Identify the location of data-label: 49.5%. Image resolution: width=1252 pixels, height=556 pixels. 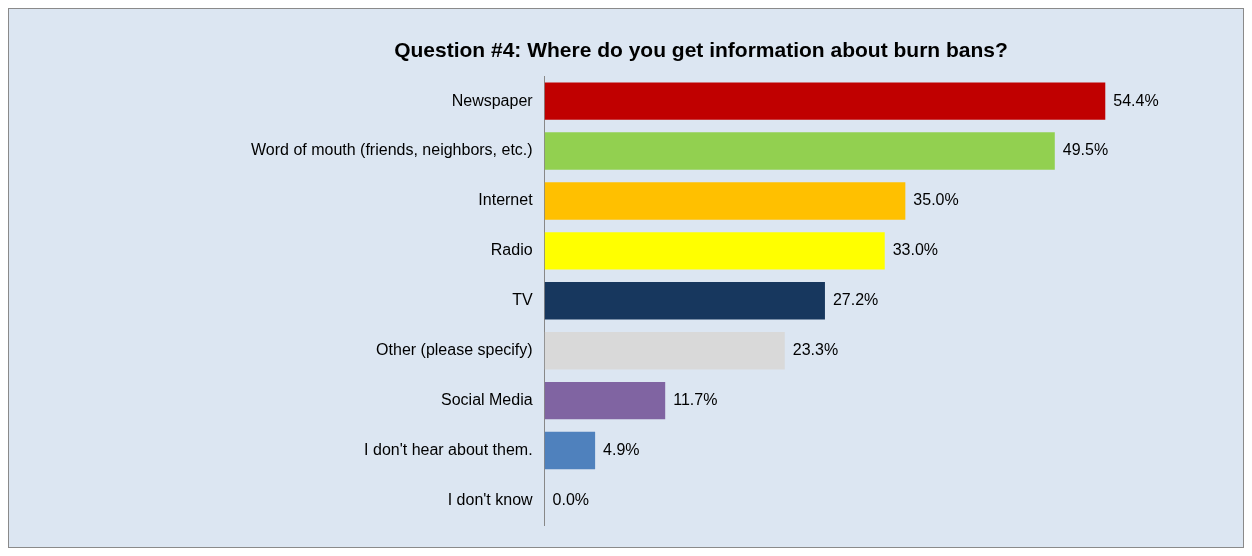
(1085, 150).